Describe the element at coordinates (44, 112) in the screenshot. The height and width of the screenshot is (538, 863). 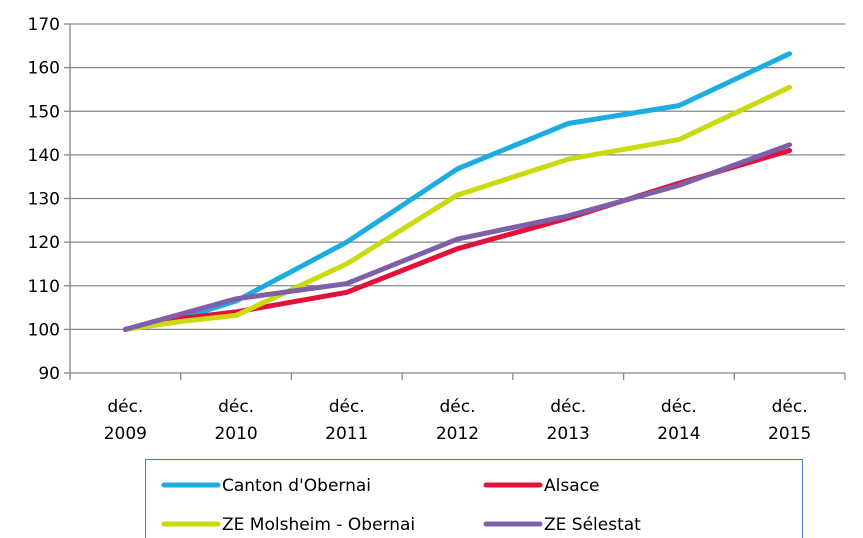
I see `y-tick-label: 150` at that location.